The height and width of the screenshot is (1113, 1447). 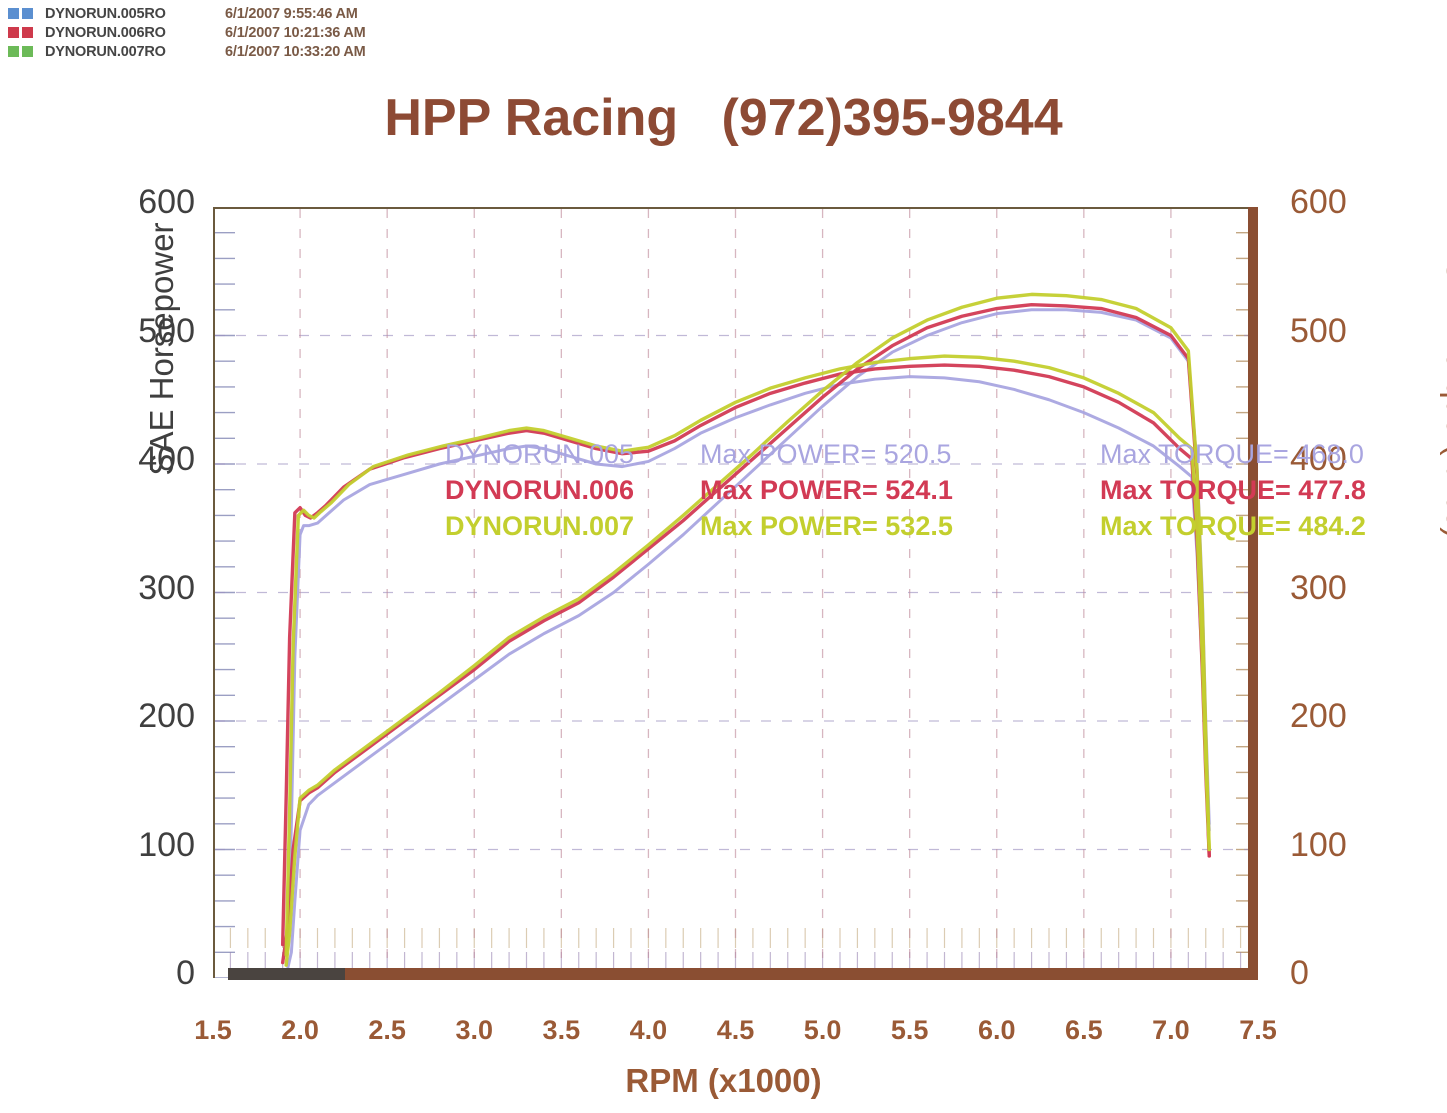 I want to click on x-axis-title: RPM (x1000), so click(x=723, y=1080).